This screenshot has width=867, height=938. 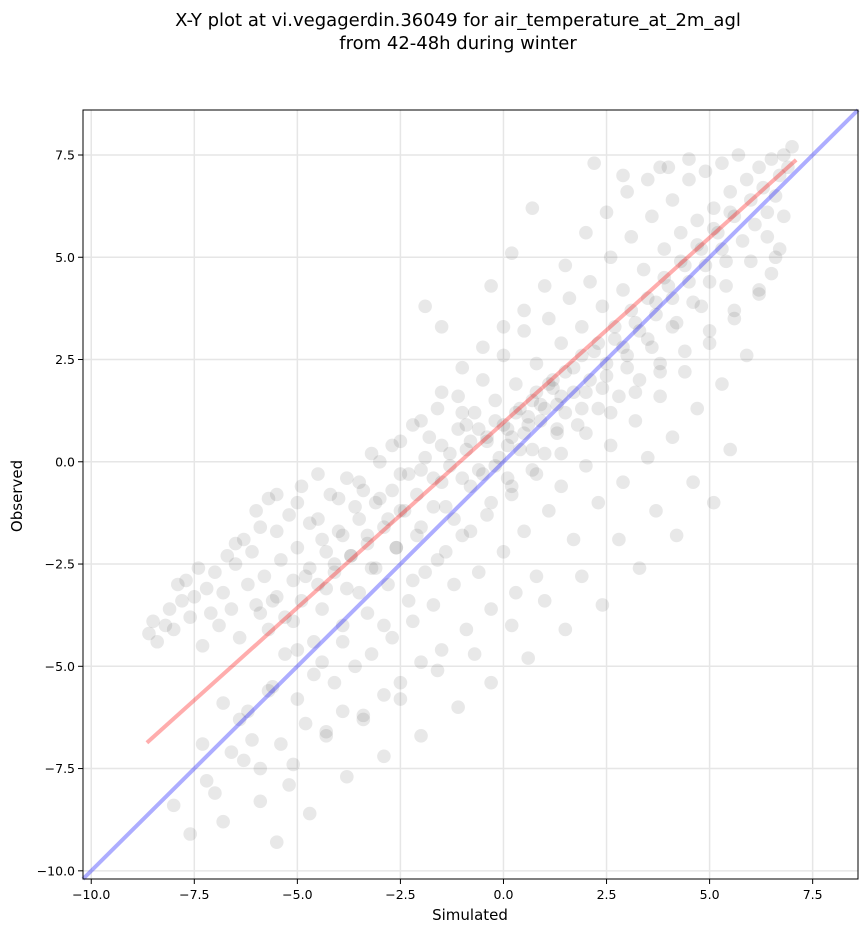 What do you see at coordinates (65, 154) in the screenshot?
I see `y-tick-label: 7.5` at bounding box center [65, 154].